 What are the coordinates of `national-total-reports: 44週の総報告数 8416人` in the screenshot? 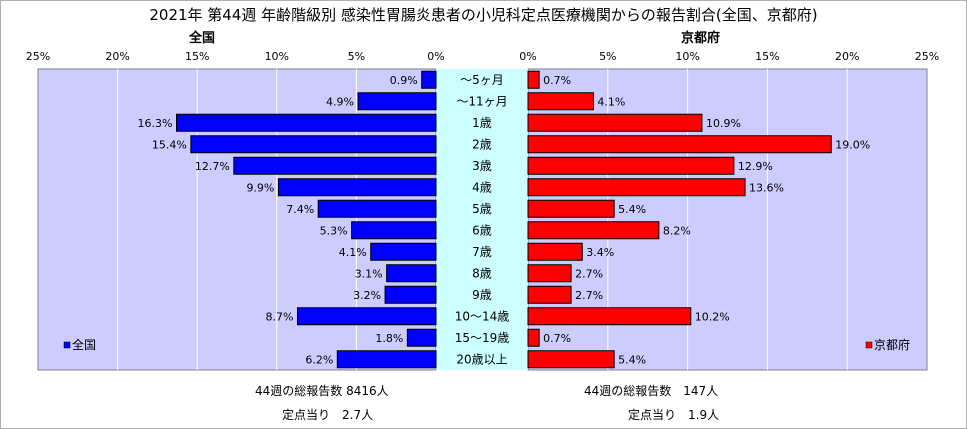 It's located at (322, 391).